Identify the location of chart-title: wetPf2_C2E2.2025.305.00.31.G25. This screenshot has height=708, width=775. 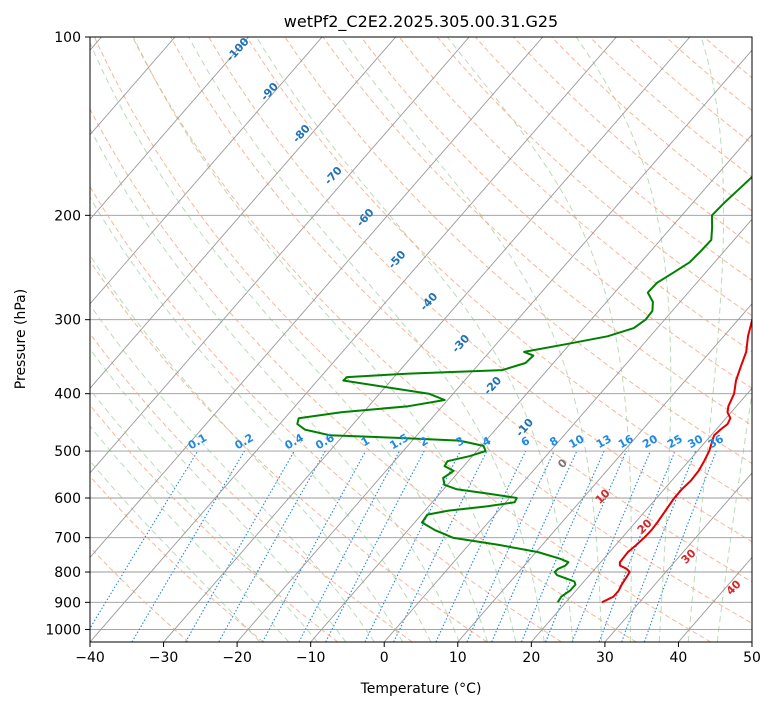
(421, 22).